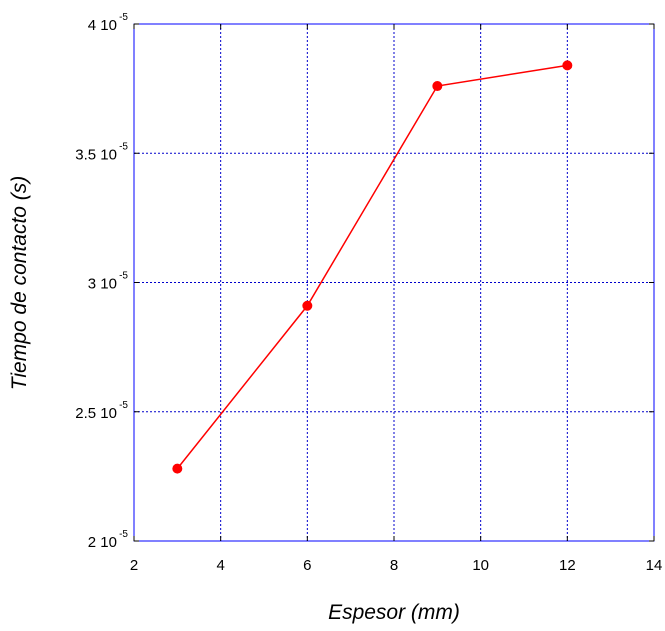 Image resolution: width=665 pixels, height=631 pixels. What do you see at coordinates (654, 565) in the screenshot?
I see `x-tick-label: 14` at bounding box center [654, 565].